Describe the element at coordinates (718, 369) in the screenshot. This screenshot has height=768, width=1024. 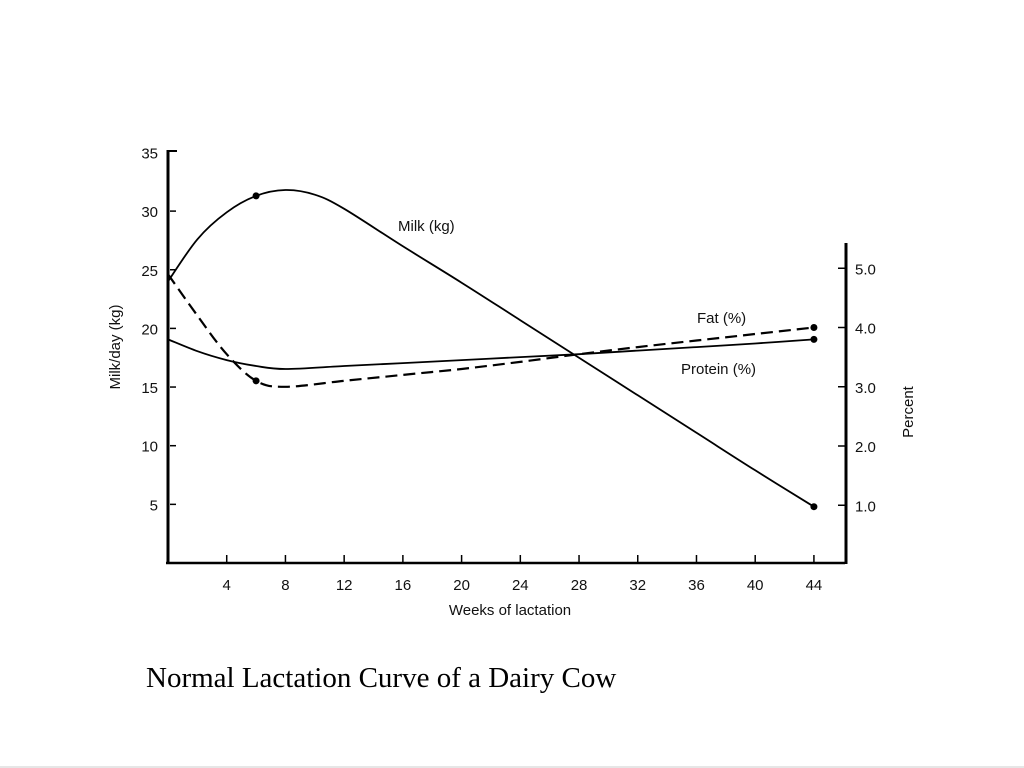
I see `protein-series-label: Protein (%)` at that location.